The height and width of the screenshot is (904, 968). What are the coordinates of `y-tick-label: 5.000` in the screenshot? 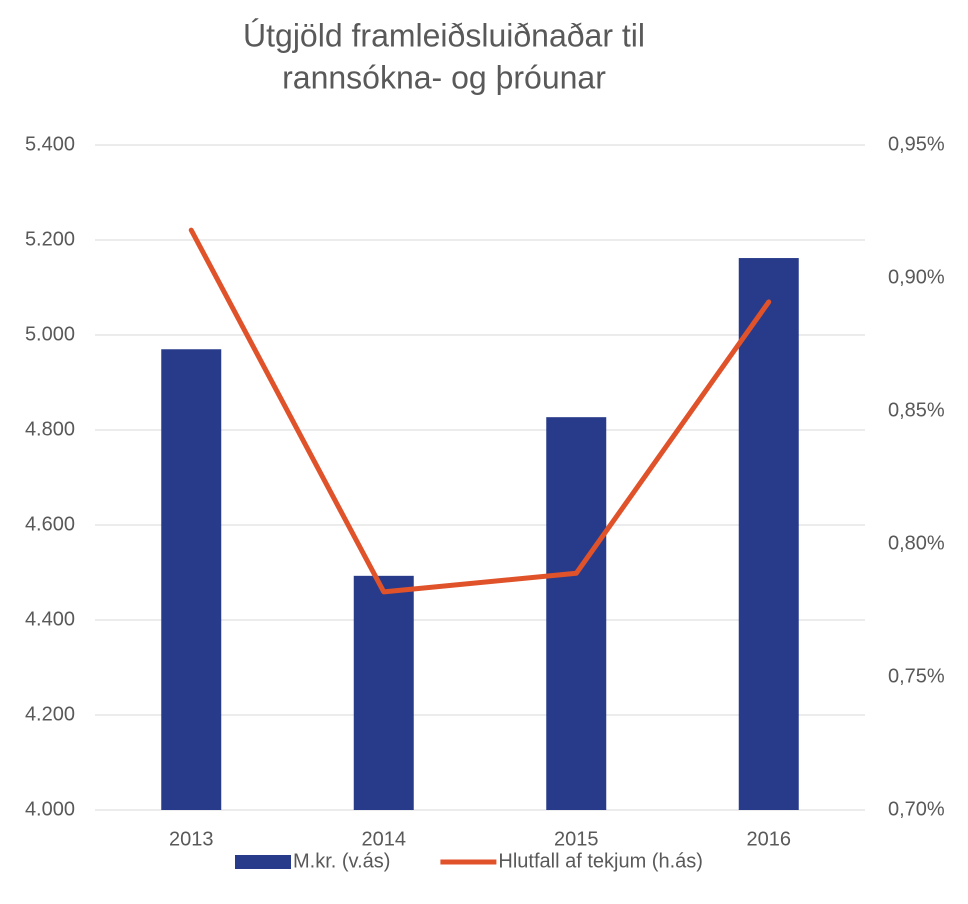 It's located at (50, 334).